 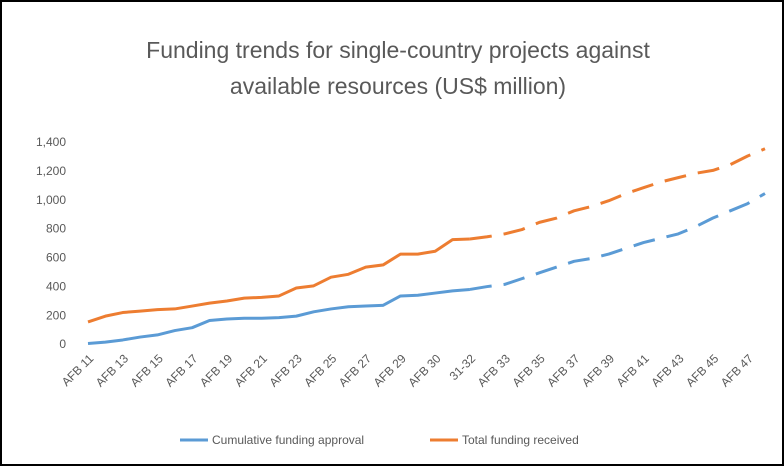 I want to click on y-tick-label: 400, so click(x=56, y=286).